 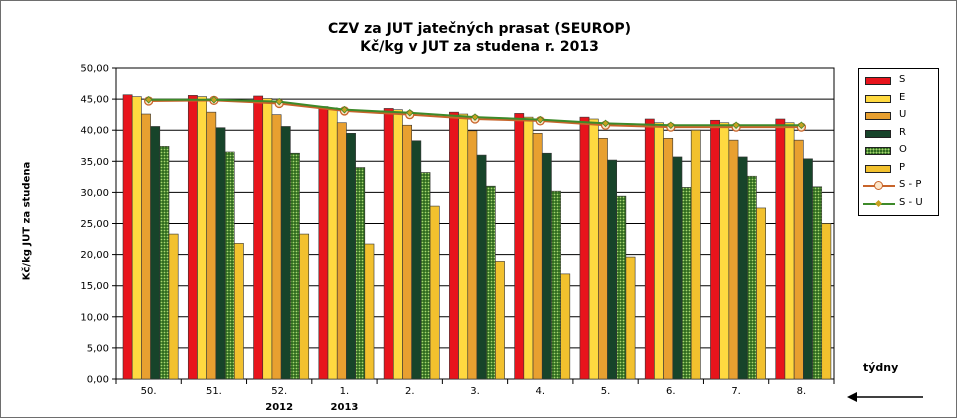 I want to click on legend-item: O, so click(x=901, y=151).